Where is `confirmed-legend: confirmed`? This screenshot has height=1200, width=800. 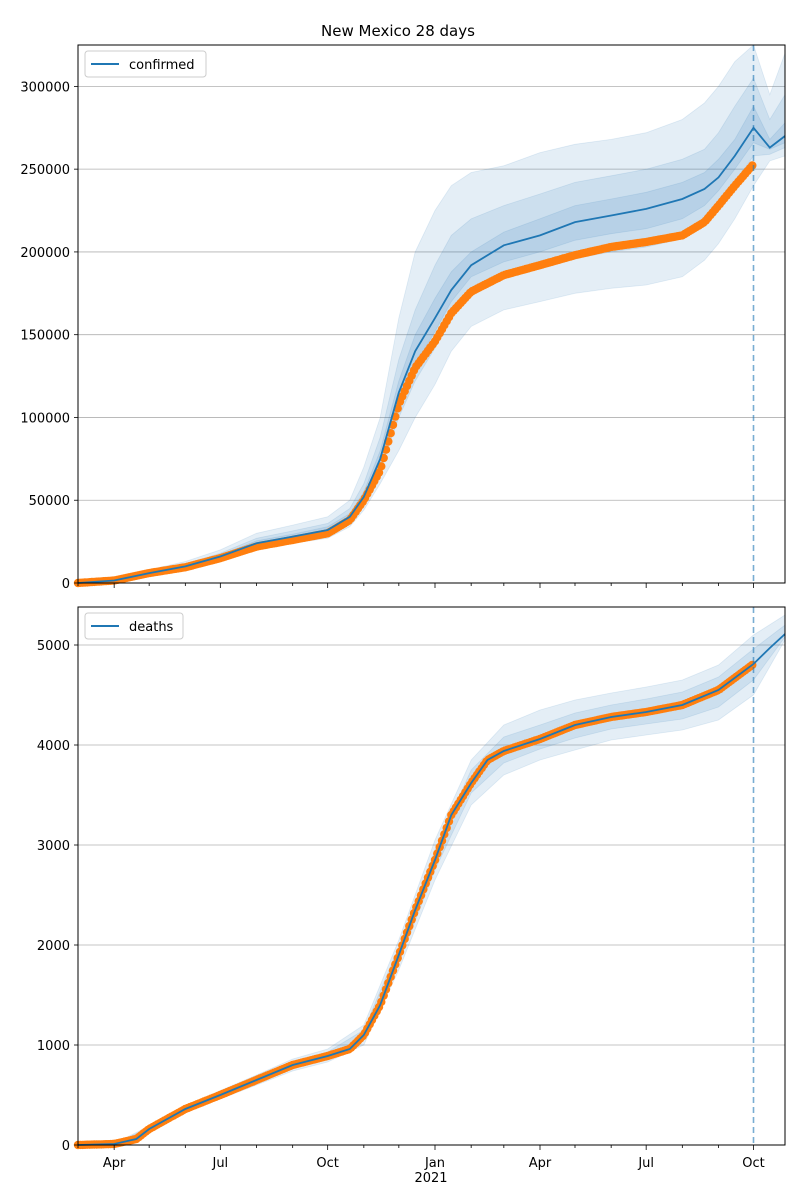
confirmed-legend: confirmed is located at coordinates (145, 64).